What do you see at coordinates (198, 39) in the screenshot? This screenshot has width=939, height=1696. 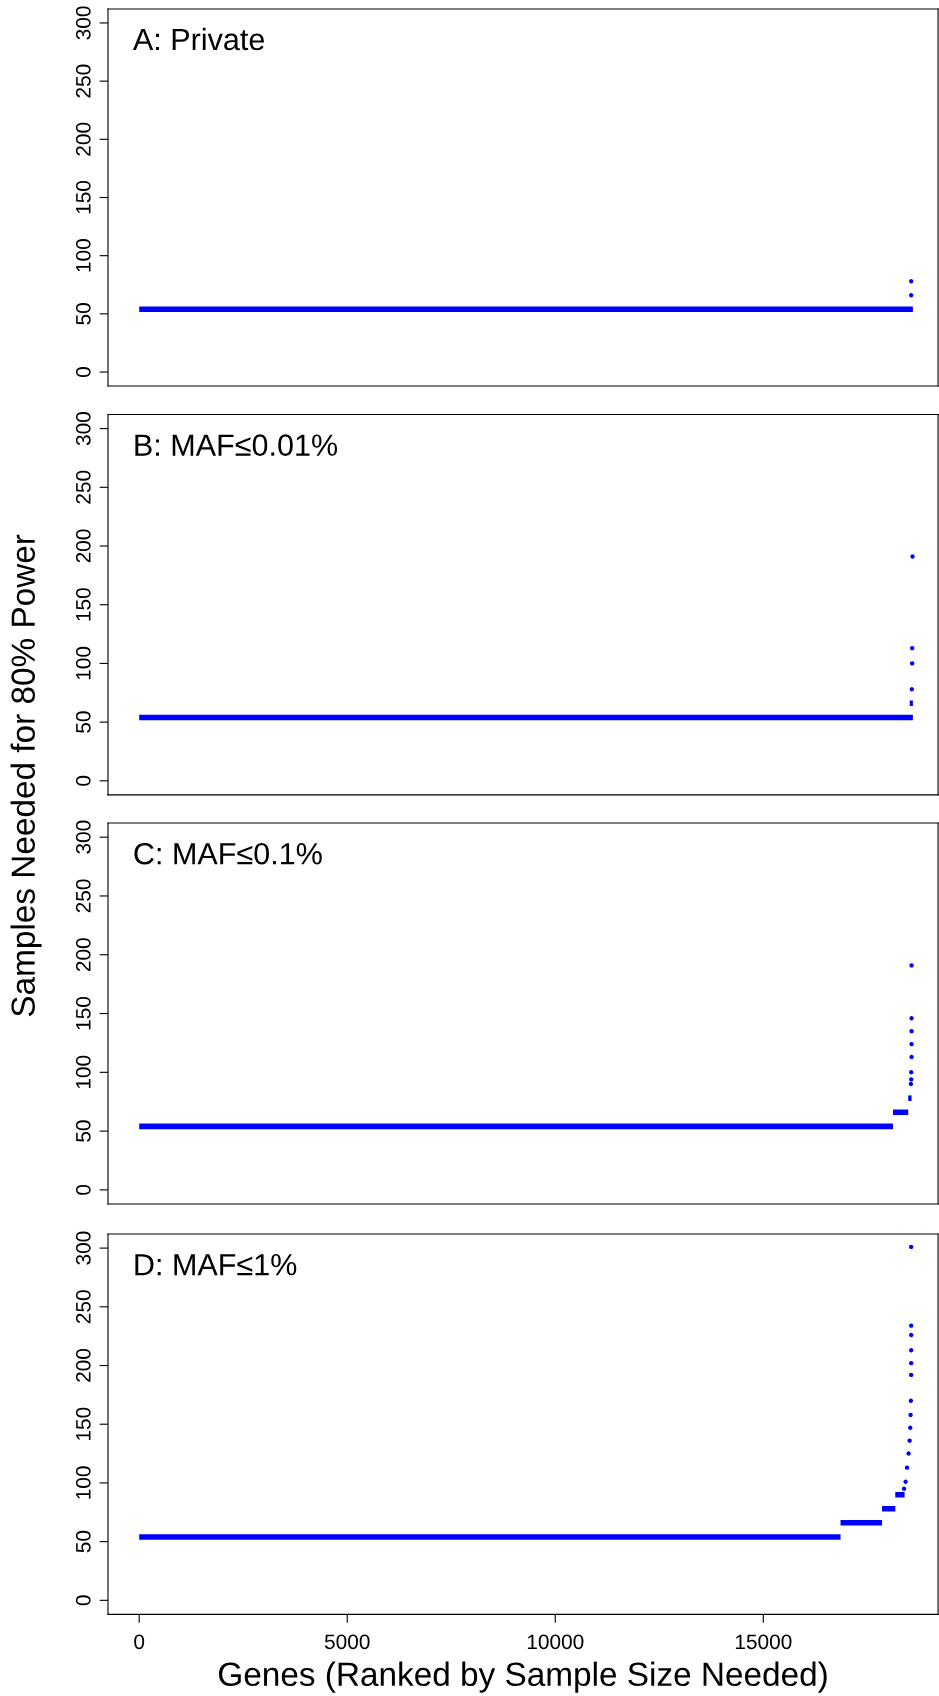 I see `chart-title: A: Private` at bounding box center [198, 39].